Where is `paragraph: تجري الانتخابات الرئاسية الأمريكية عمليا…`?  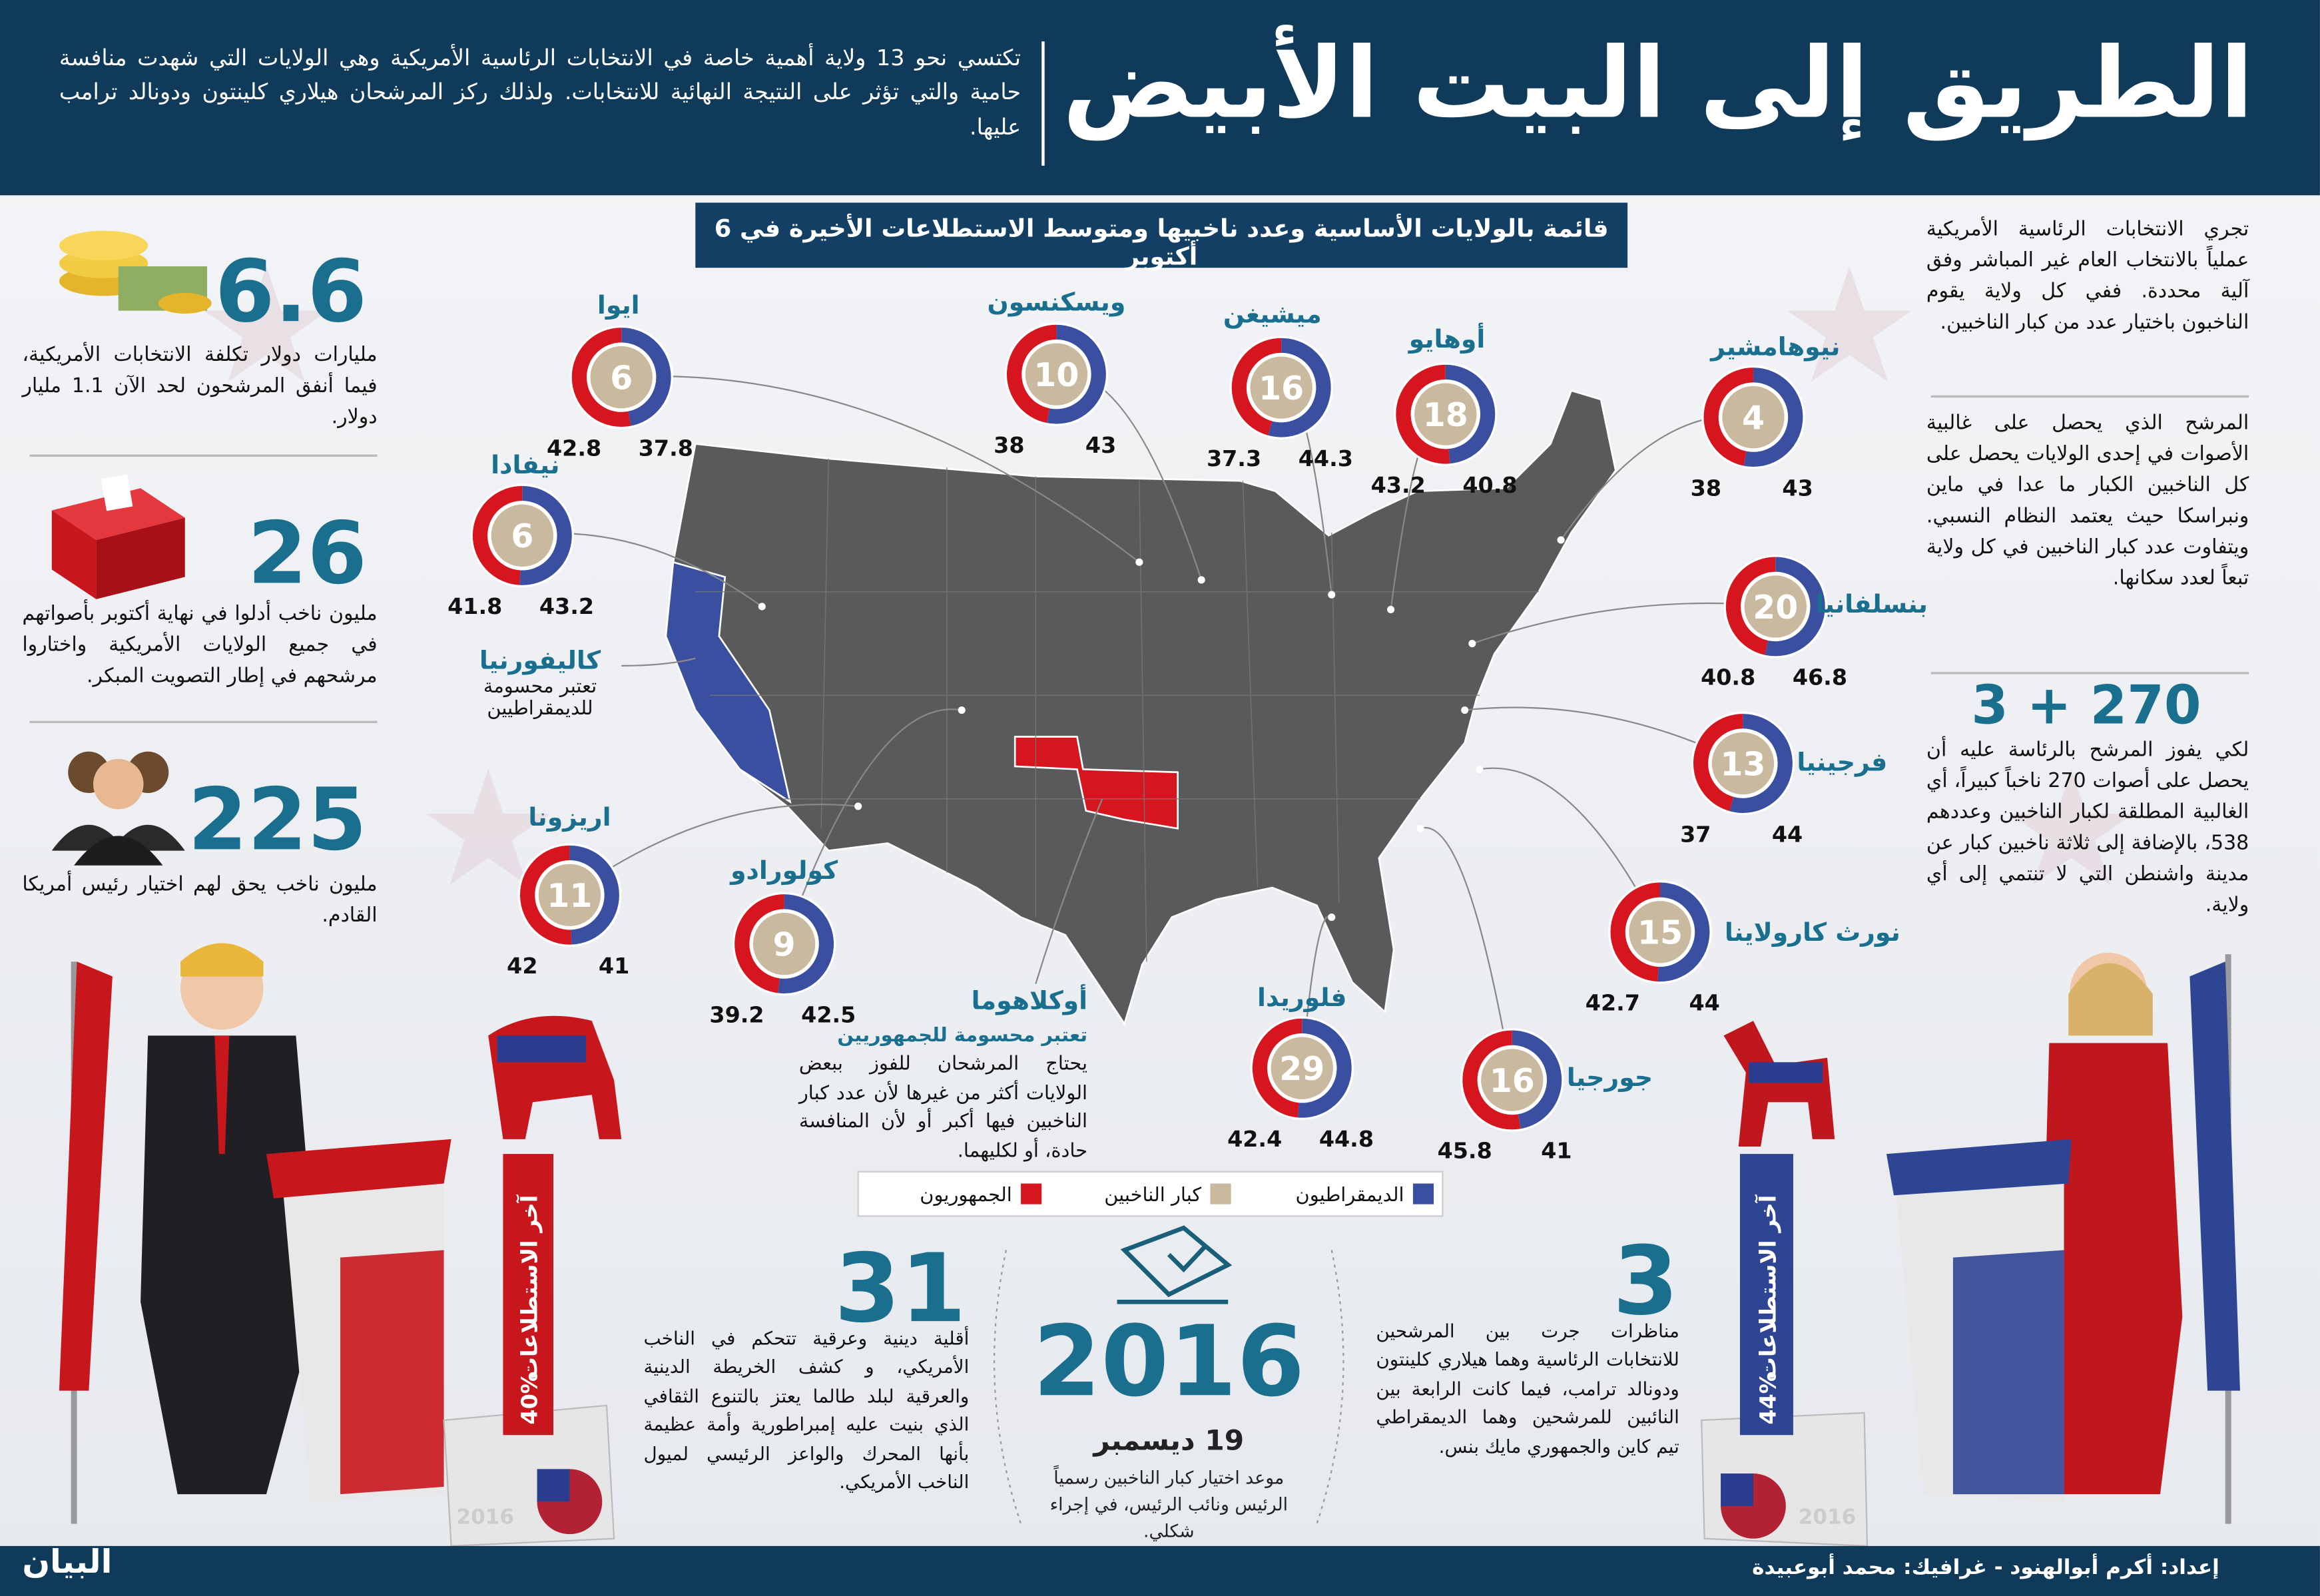 paragraph: تجري الانتخابات الرئاسية الأمريكية عمليا… is located at coordinates (2087, 275).